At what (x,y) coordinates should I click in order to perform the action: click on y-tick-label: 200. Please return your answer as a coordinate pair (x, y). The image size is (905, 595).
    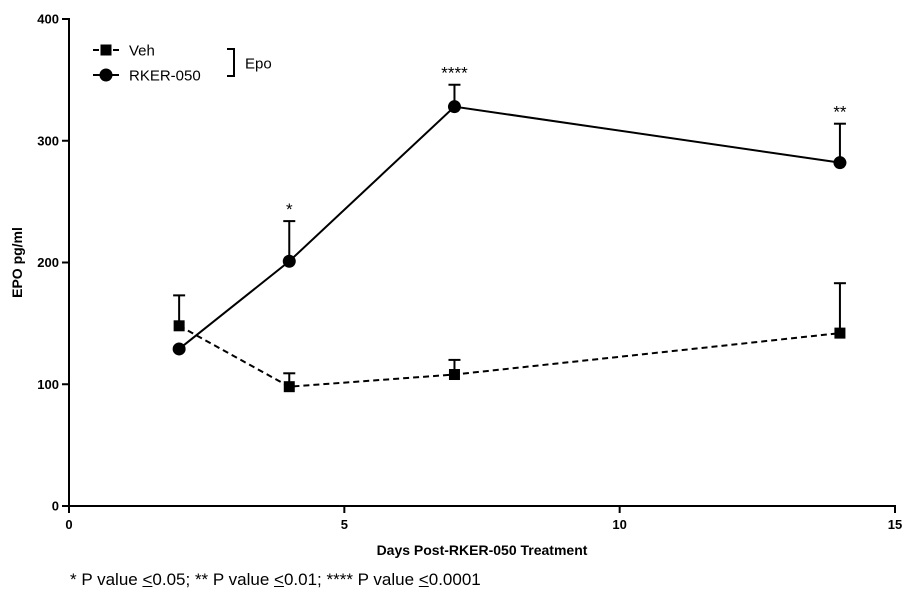
    Looking at the image, I should click on (48, 262).